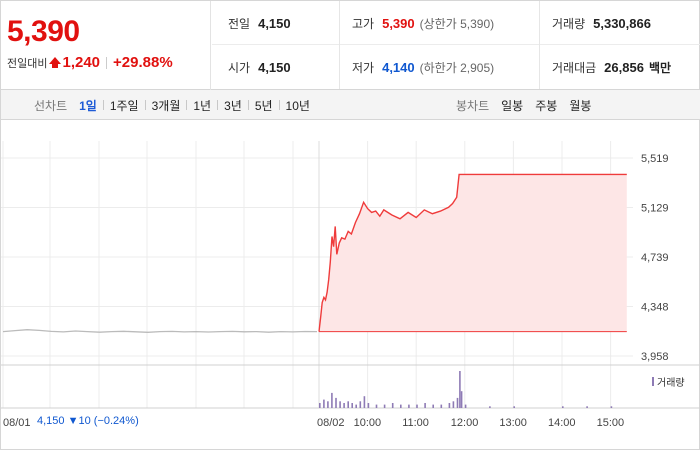  I want to click on high-label: 고가, so click(363, 23).